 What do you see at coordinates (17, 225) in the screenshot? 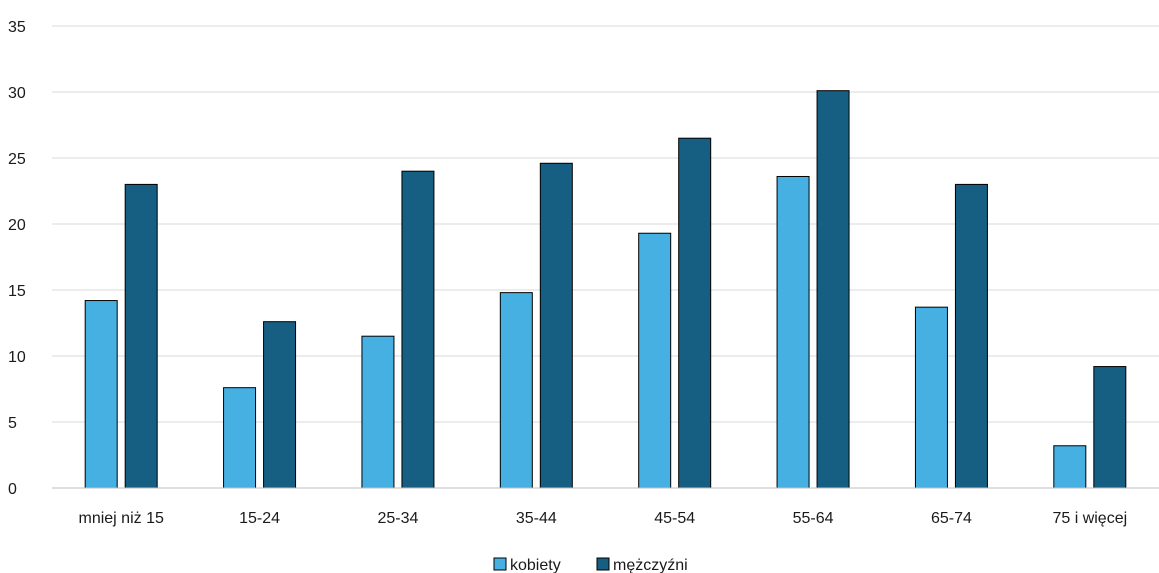
I see `y-tick-label: 20` at bounding box center [17, 225].